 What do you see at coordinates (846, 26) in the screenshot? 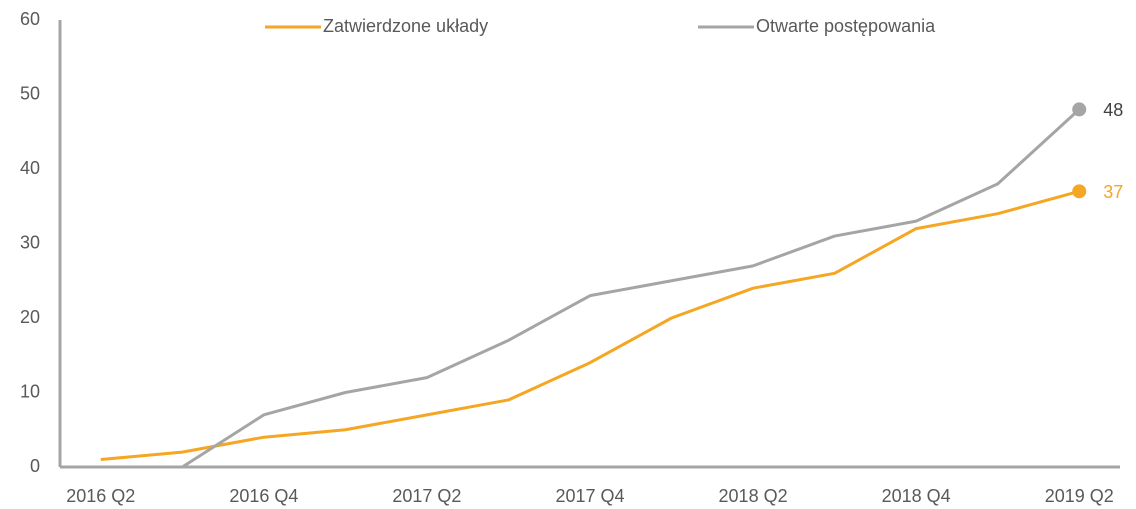
I see `legend-label: Otwarte postępowania` at bounding box center [846, 26].